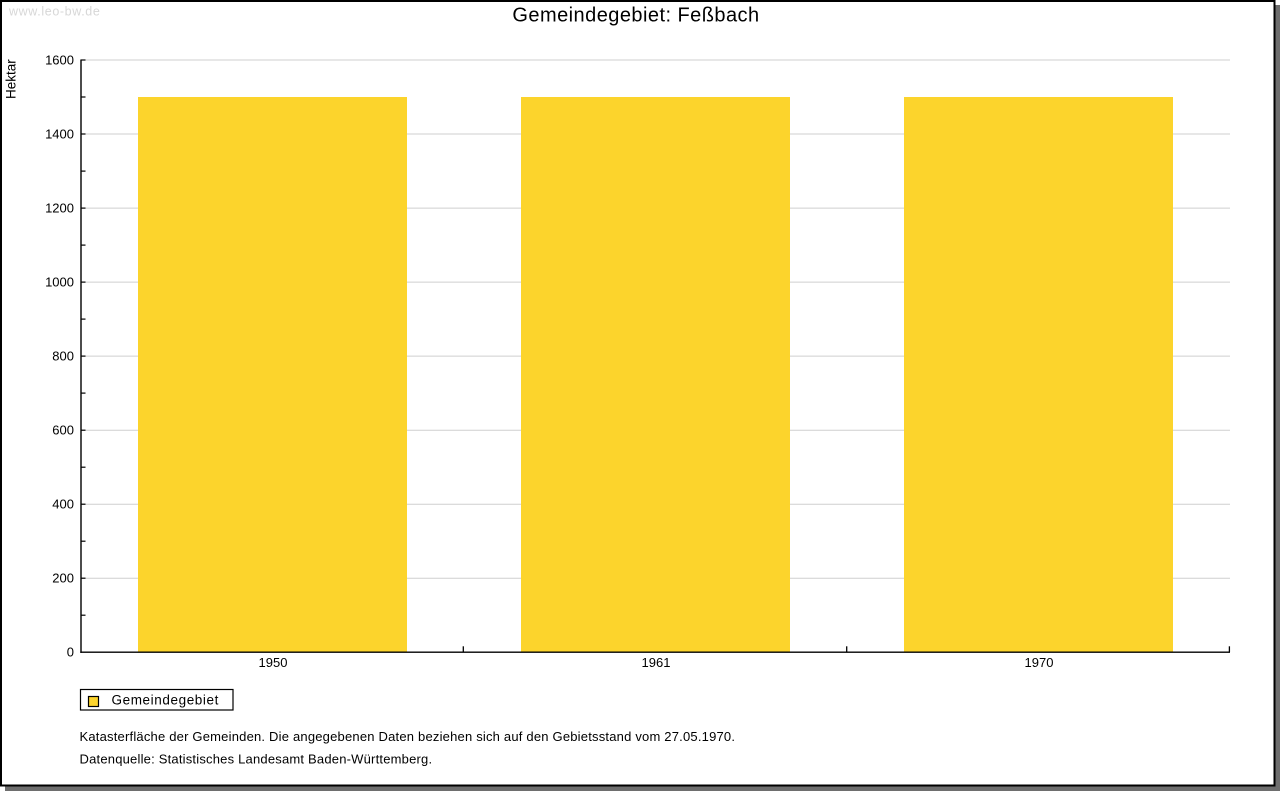  Describe the element at coordinates (1039, 662) in the screenshot. I see `svg-text: 1970` at that location.